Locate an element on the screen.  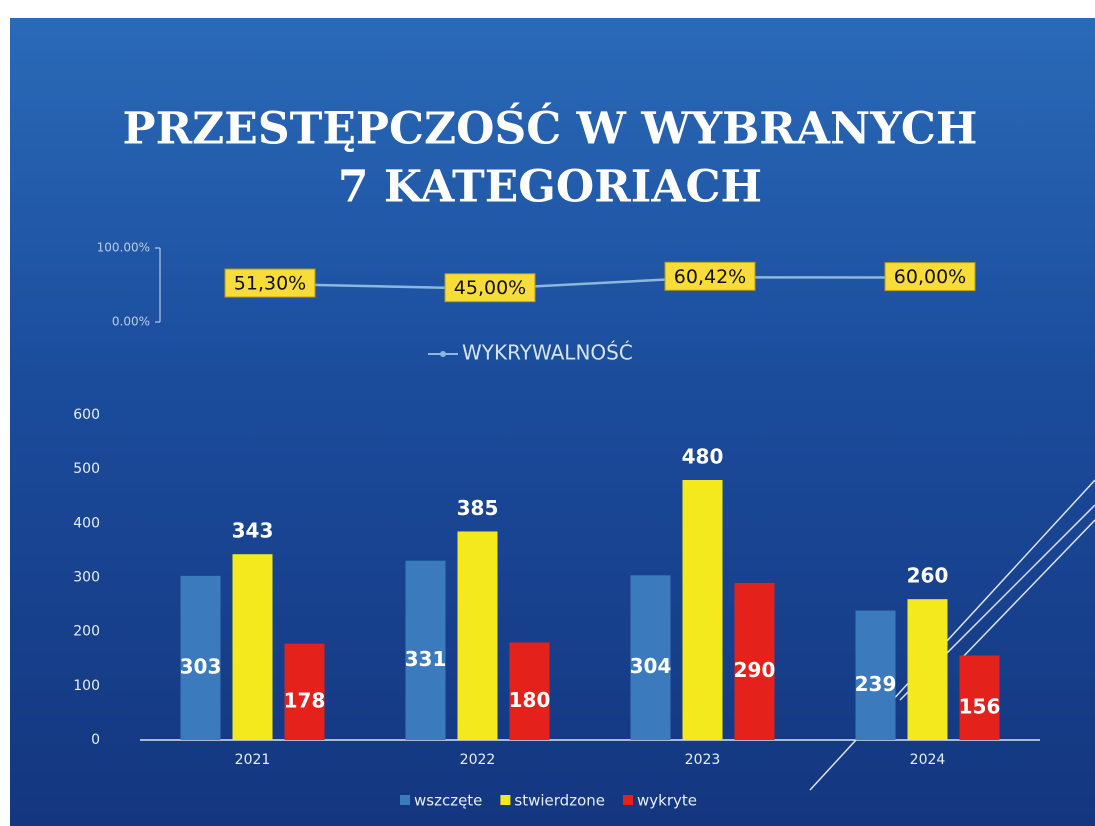
data-label: 239 is located at coordinates (876, 684).